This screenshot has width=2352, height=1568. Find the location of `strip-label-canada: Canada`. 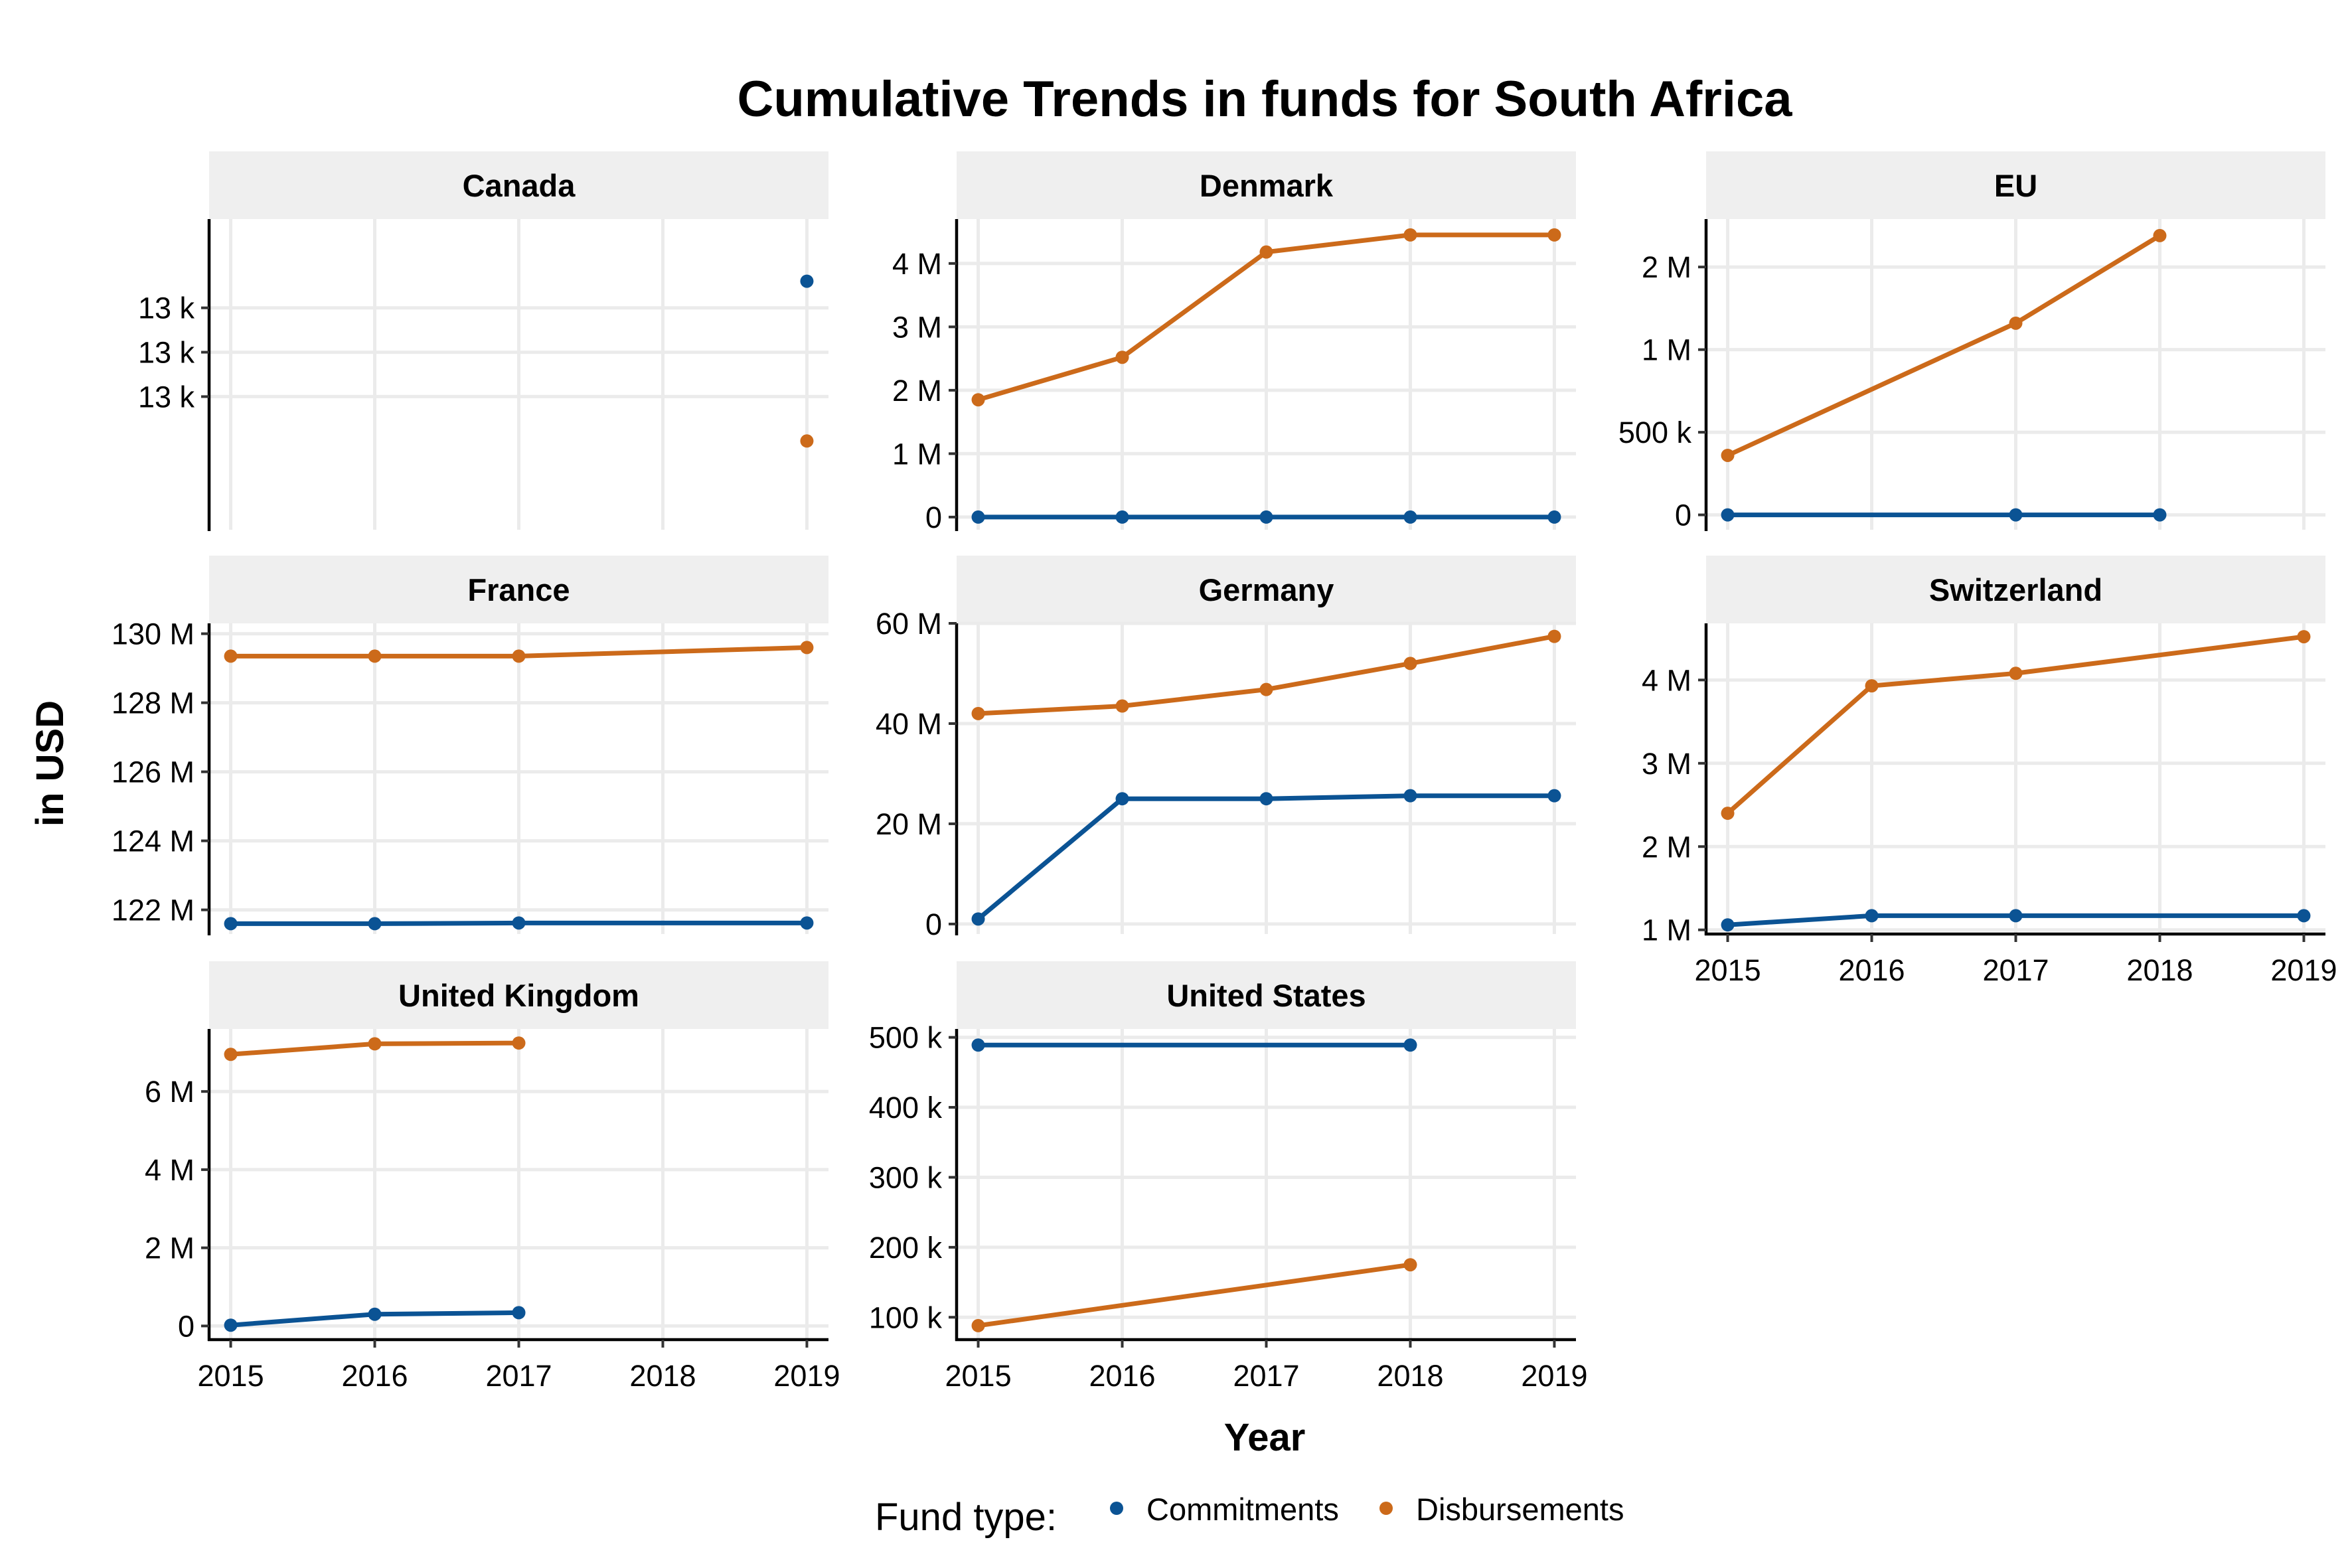

strip-label-canada: Canada is located at coordinates (519, 185).